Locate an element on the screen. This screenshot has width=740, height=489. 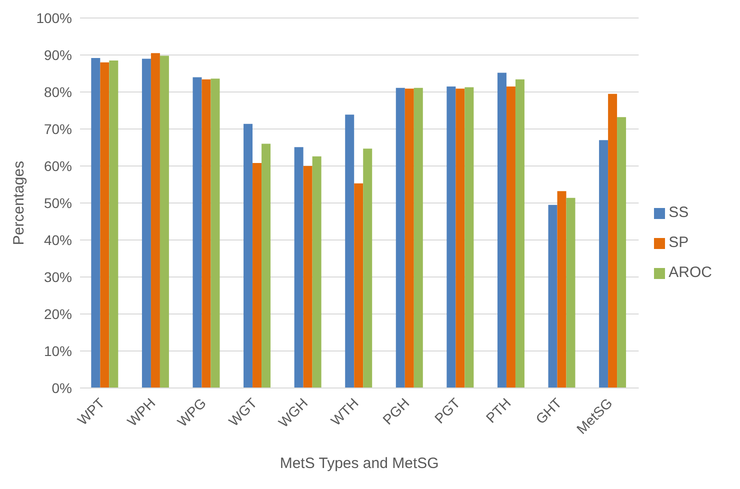
y-tick-label: 30% is located at coordinates (58, 276).